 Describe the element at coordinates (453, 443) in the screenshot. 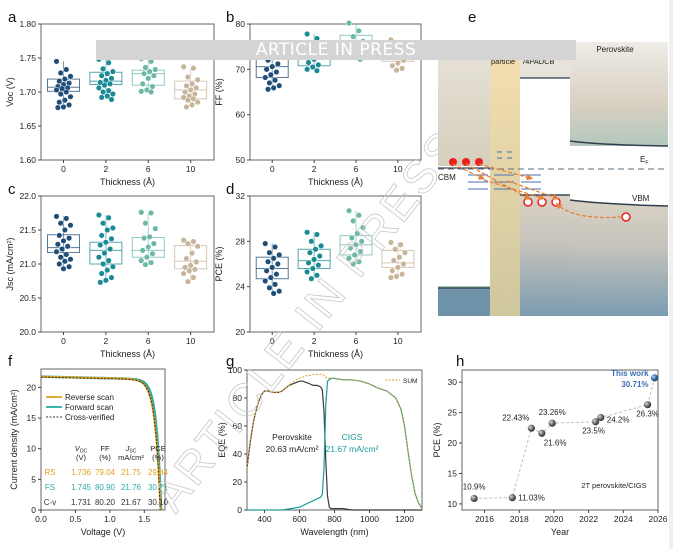

I see `y-tick-label: 20` at that location.